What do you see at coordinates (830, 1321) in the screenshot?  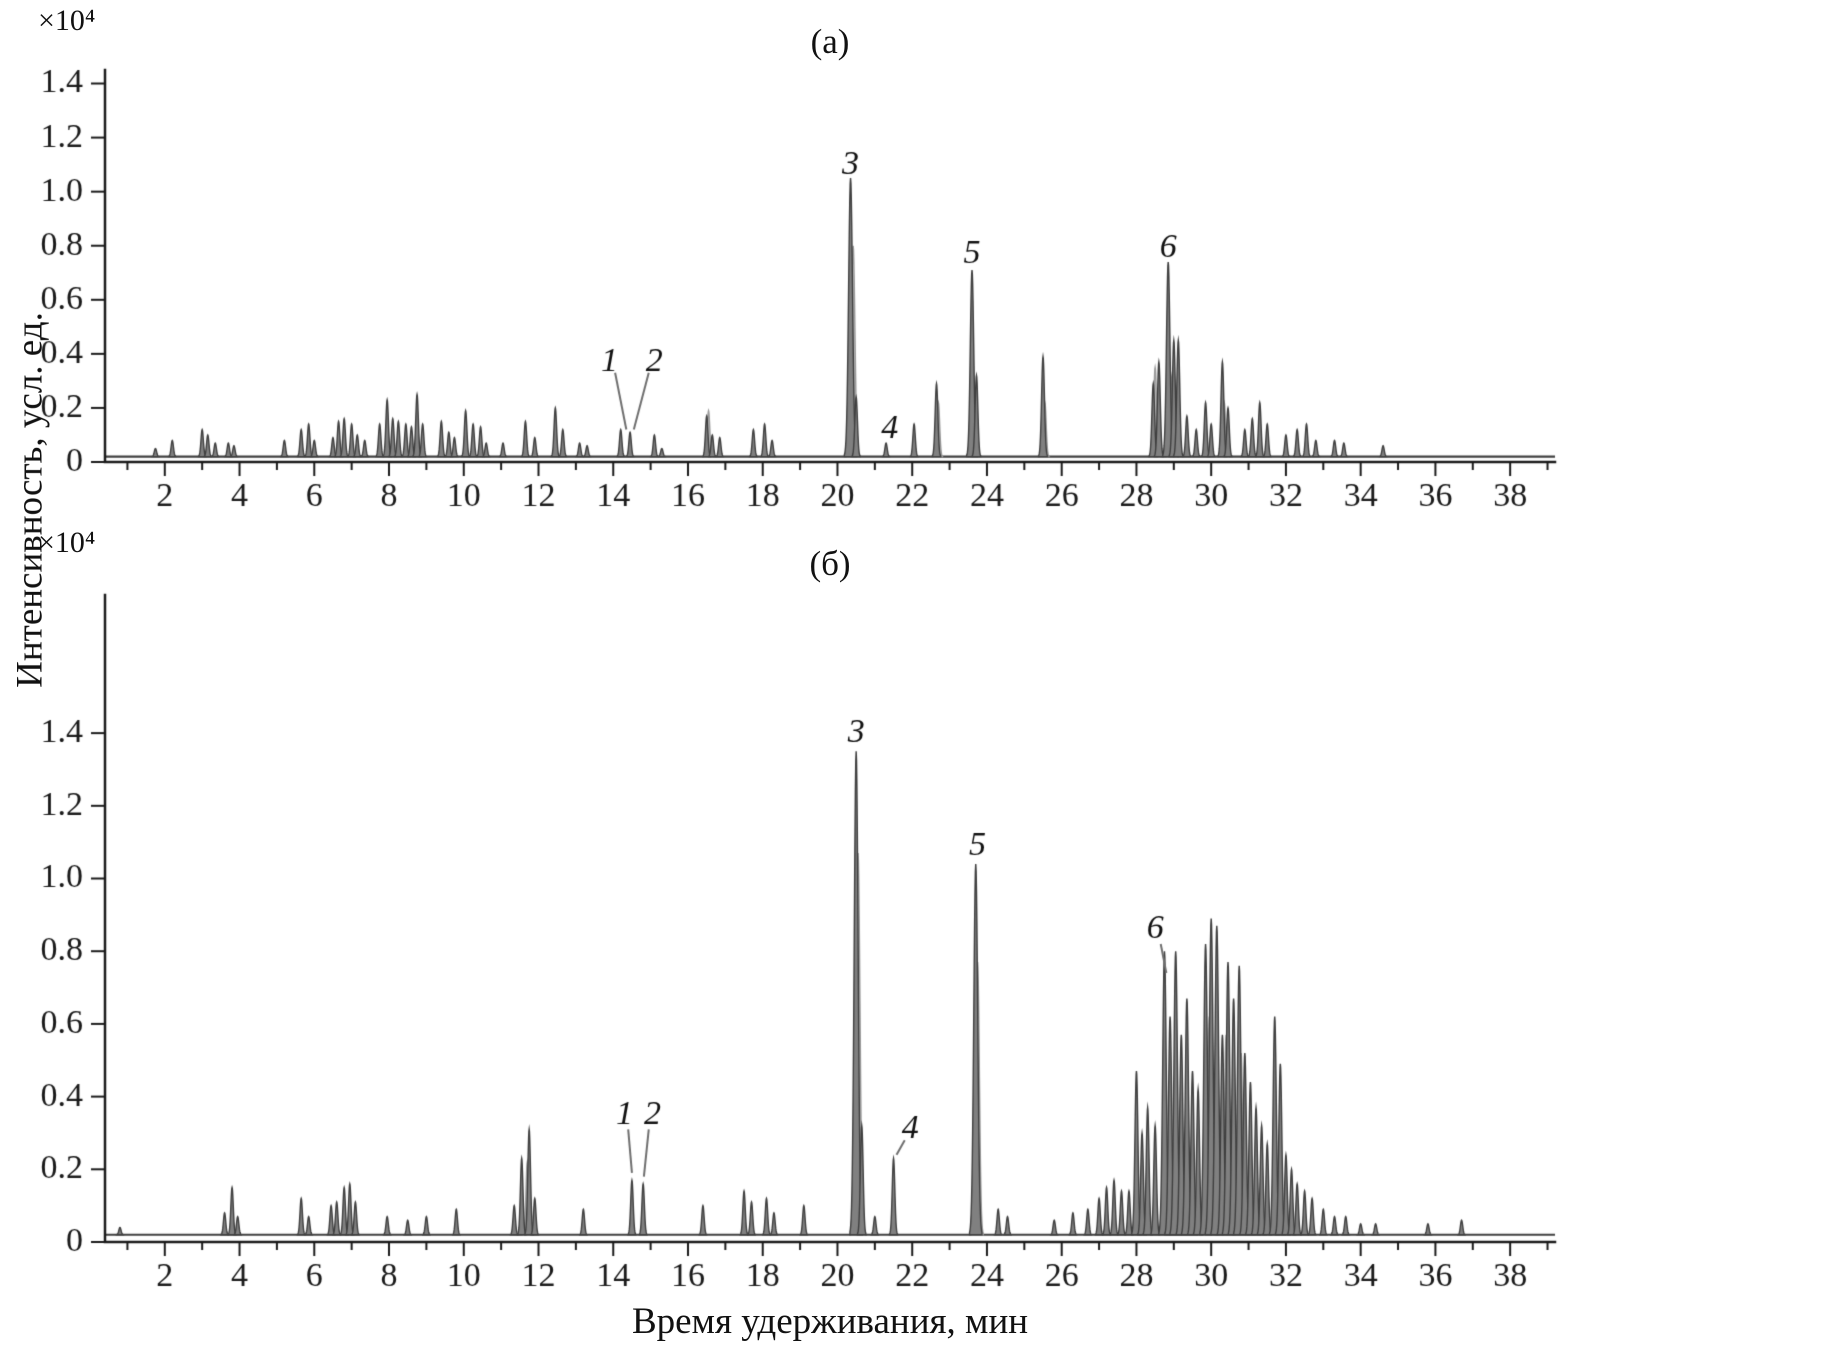 I see `x-axis-label: Время удерживания, мин` at bounding box center [830, 1321].